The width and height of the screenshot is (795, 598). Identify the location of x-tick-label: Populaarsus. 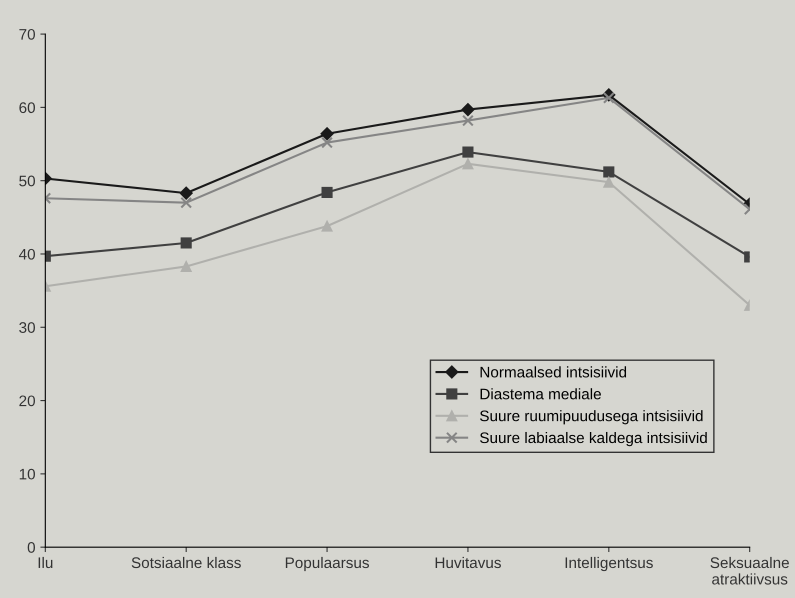
(327, 564).